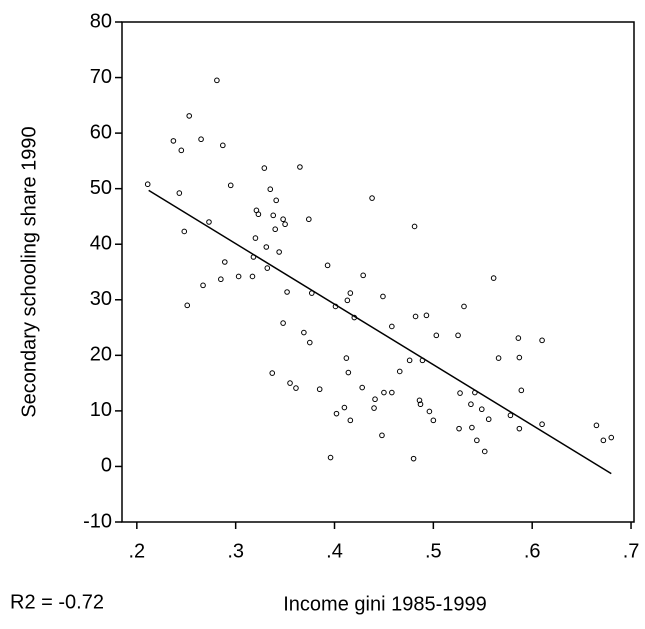  Describe the element at coordinates (101, 410) in the screenshot. I see `y-tick-label: 10` at that location.